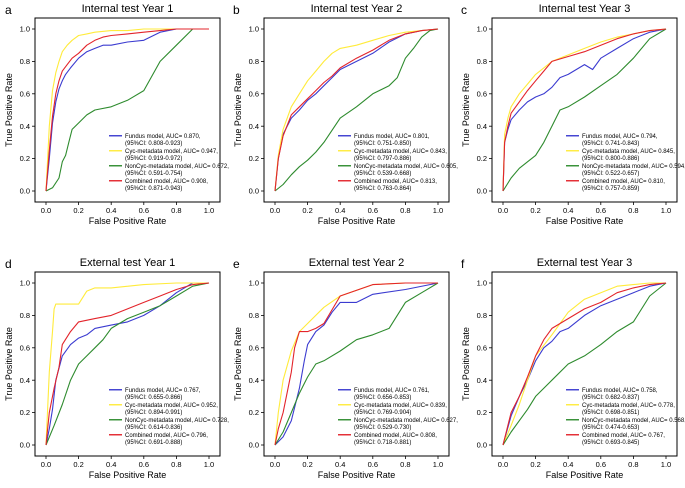  Describe the element at coordinates (633, 421) in the screenshot. I see `legend-entry: NonCyc-metadata model, AUC= 0.568,` at that location.